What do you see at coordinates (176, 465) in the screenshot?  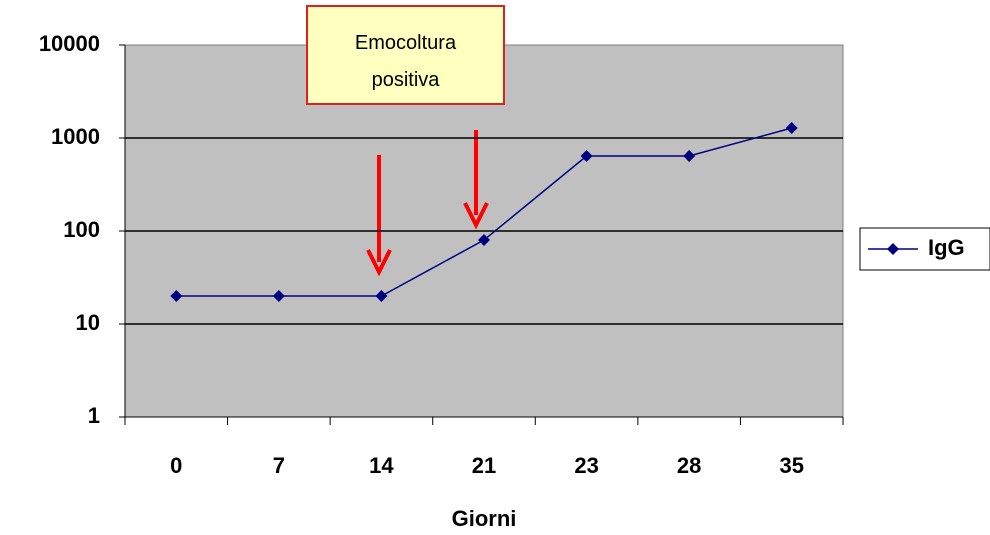 I see `x-tick-label: 0` at bounding box center [176, 465].